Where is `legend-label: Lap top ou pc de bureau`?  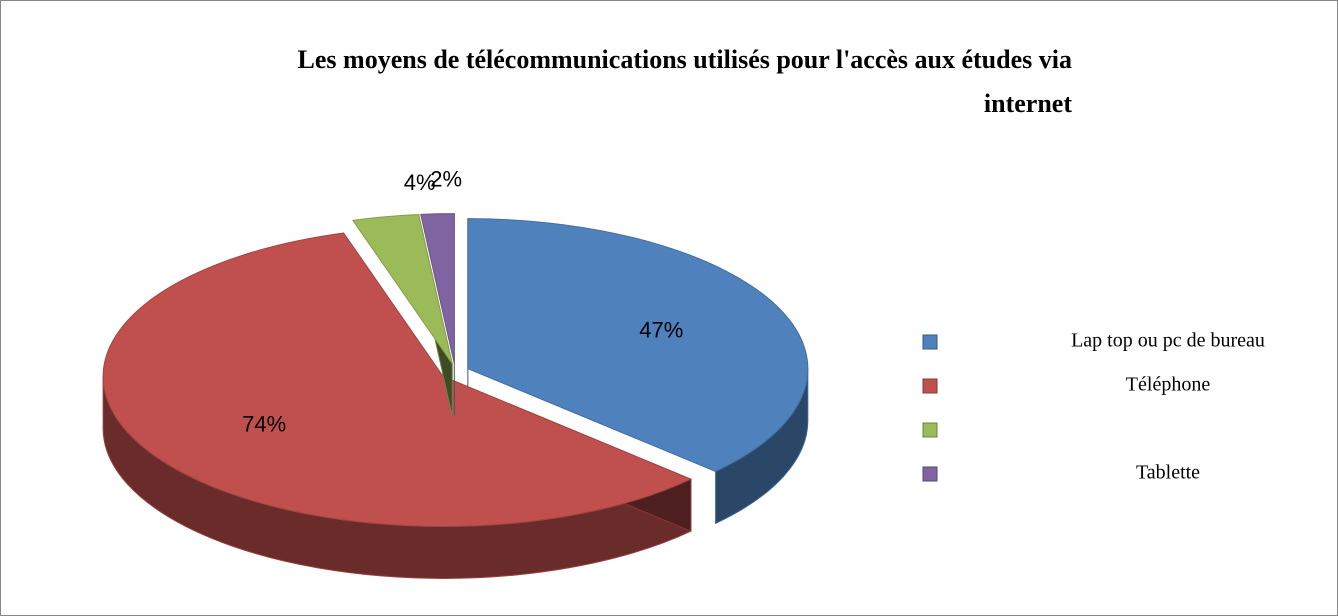 legend-label: Lap top ou pc de bureau is located at coordinates (1168, 341).